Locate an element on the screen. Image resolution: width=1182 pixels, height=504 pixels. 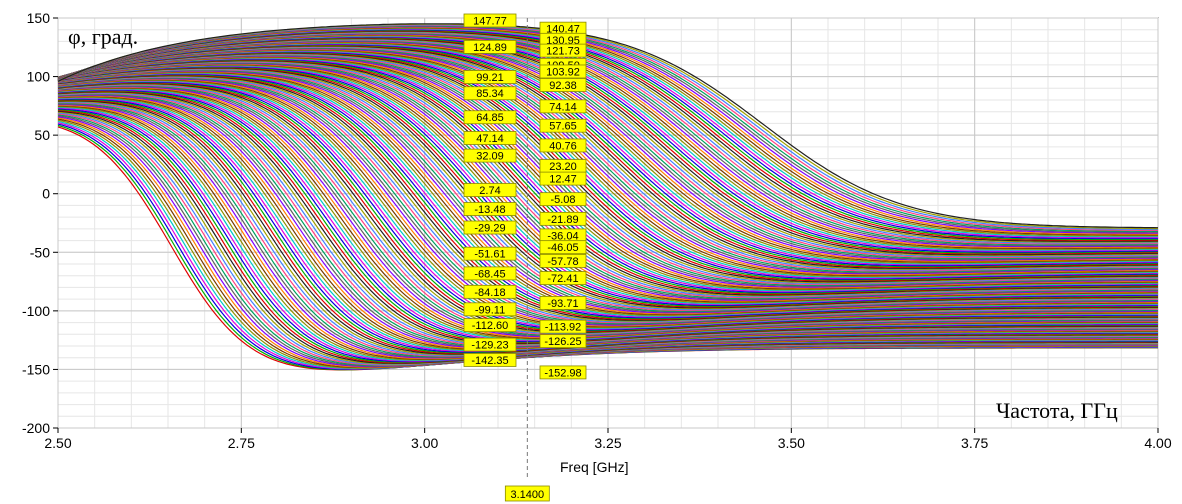
y-tick-label: -150 is located at coordinates (36, 369).